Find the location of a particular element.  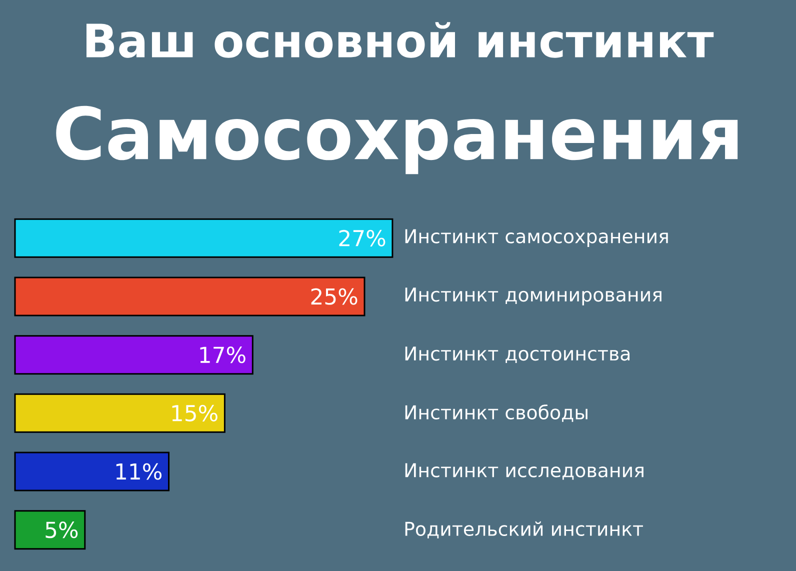

chart-title: Ваш основной инстинкт is located at coordinates (400, 40).